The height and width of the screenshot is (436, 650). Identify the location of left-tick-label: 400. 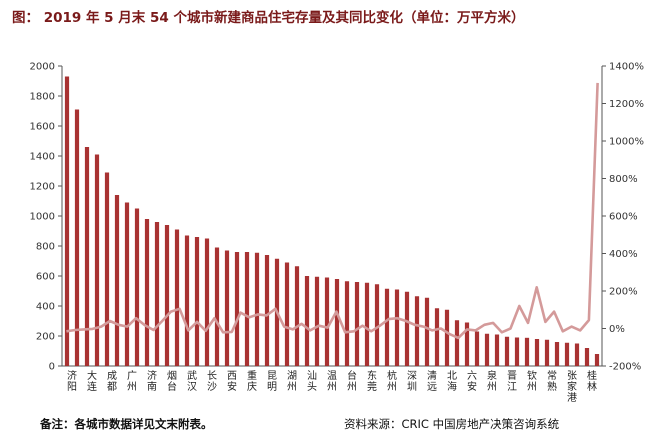
(45, 307).